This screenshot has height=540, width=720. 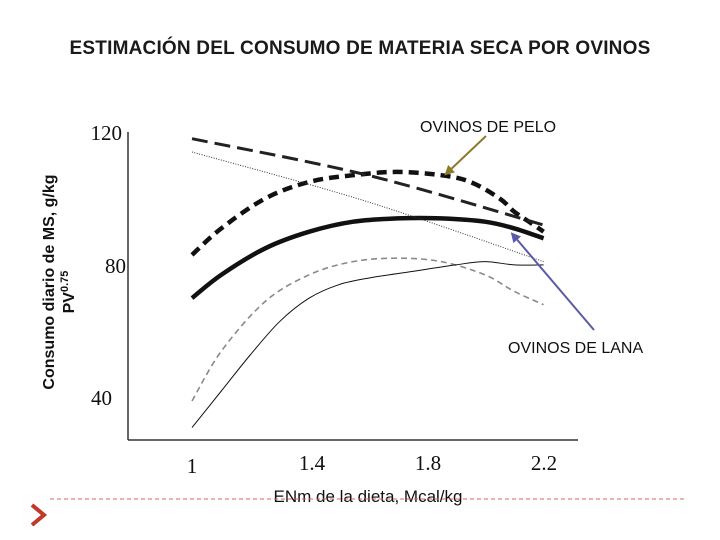 What do you see at coordinates (115, 266) in the screenshot?
I see `y-tick-label-80: 80` at bounding box center [115, 266].